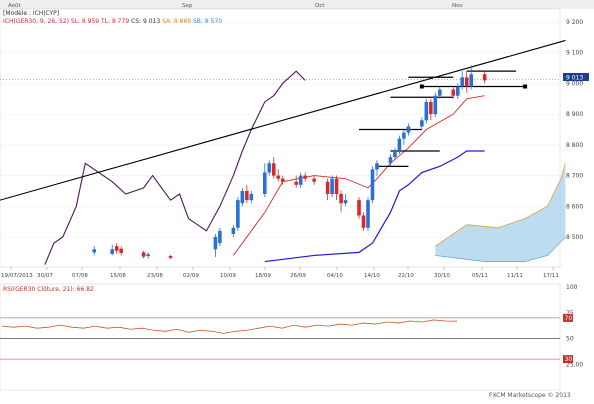 This screenshot has height=404, width=594. I want to click on rsi-tick-label: 100, so click(572, 287).